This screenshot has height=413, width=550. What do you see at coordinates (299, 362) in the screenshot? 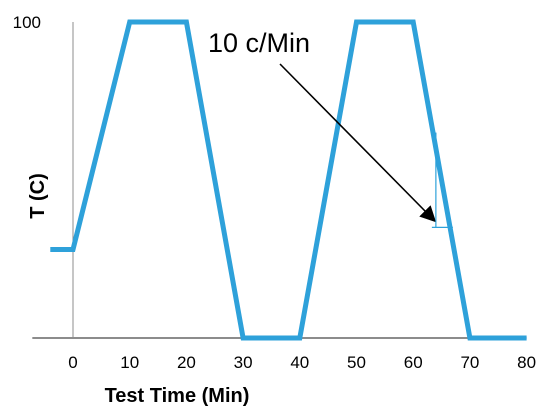
I see `x-tick-label: 40` at bounding box center [299, 362].